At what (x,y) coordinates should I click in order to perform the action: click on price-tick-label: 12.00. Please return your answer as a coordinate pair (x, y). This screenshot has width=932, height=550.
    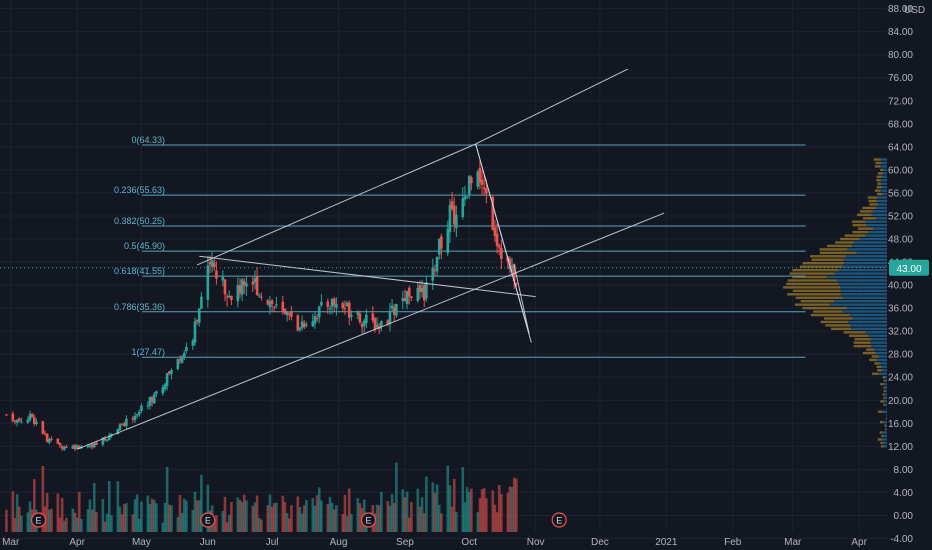
    Looking at the image, I should click on (900, 447).